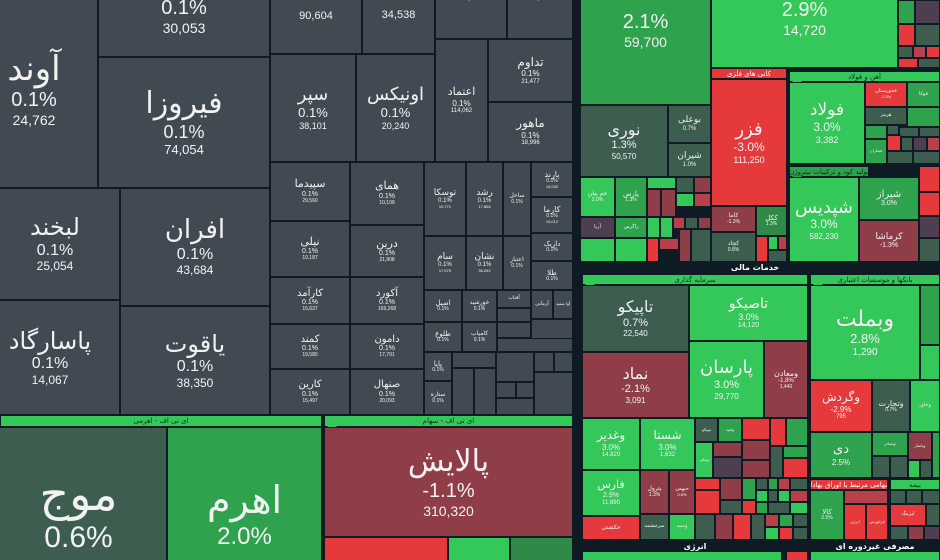  Describe the element at coordinates (611, 444) in the screenshot. I see `tile-vaghadir: وغدیر 3.0% 14,820` at that location.